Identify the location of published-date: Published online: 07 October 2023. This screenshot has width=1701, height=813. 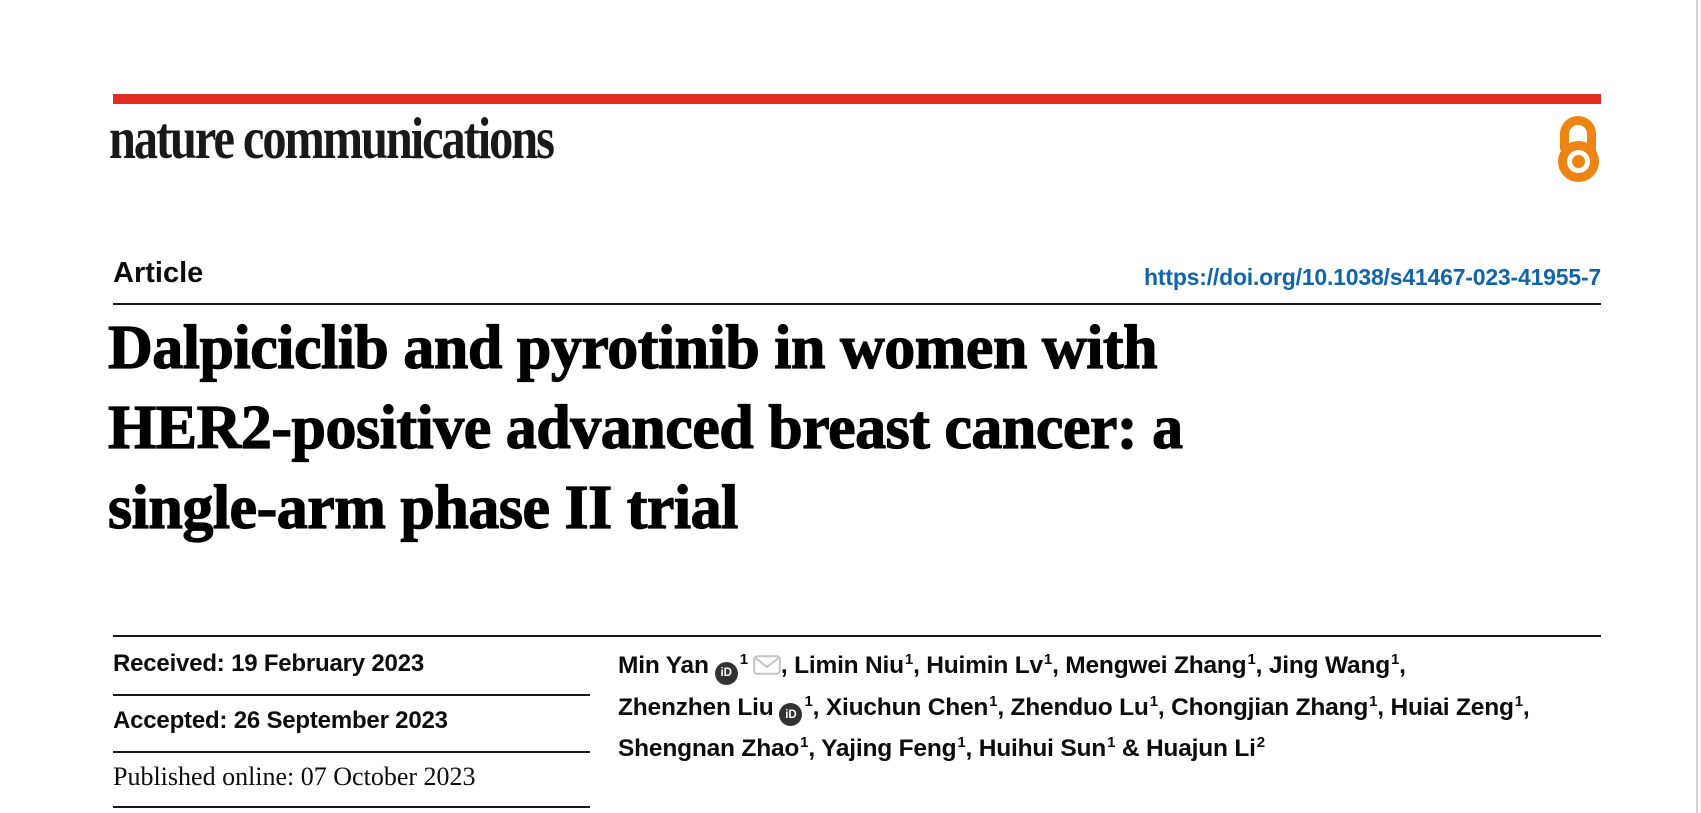
(294, 777).